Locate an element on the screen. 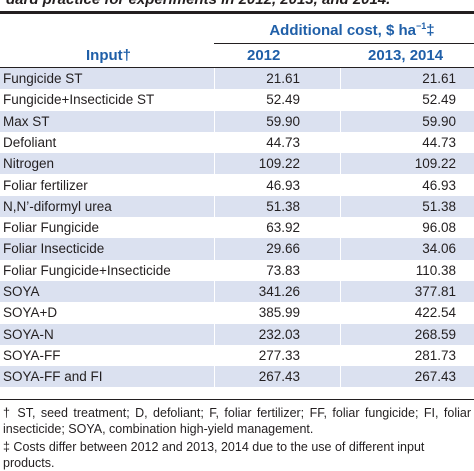  cost-2013-2014-cell: 34.06 is located at coordinates (439, 249).